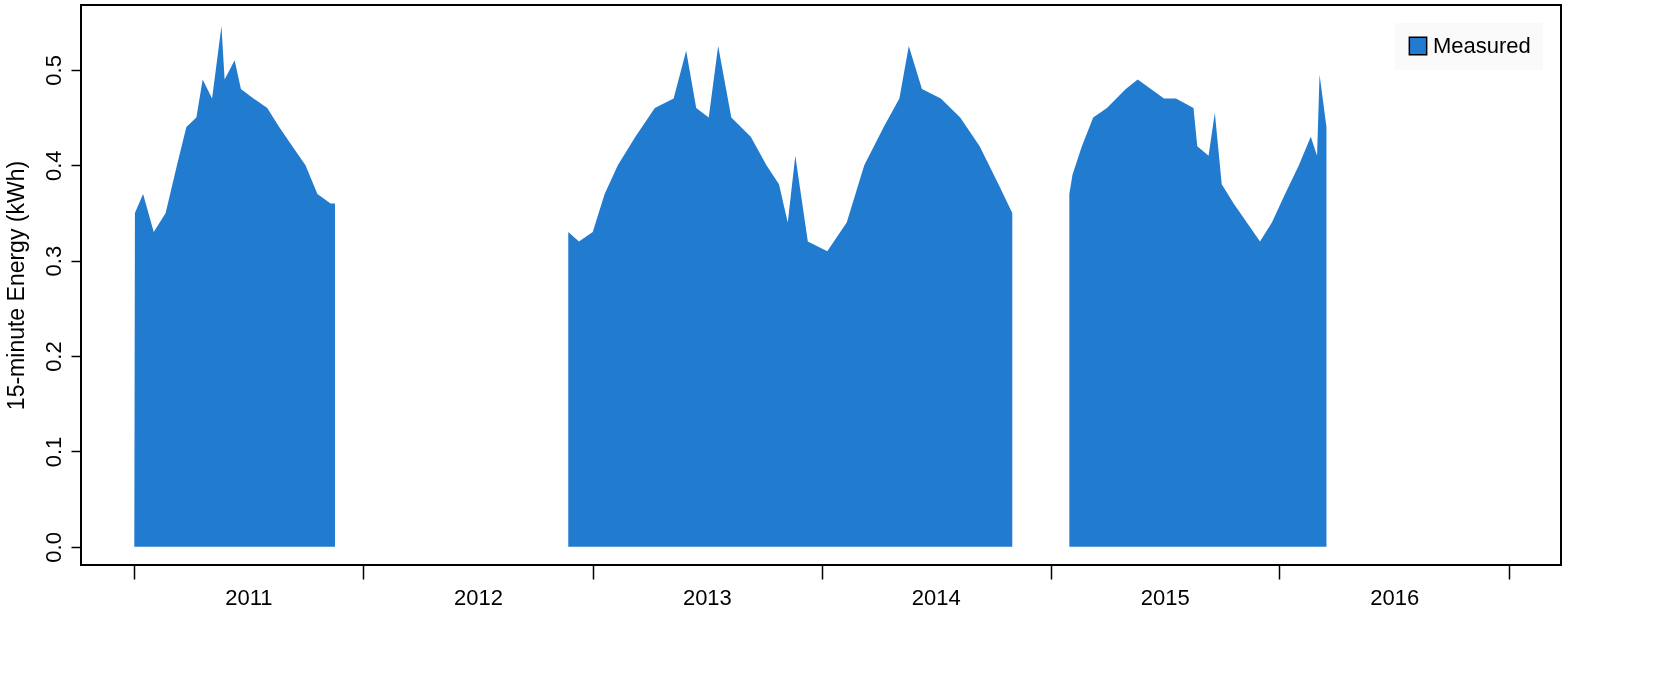  What do you see at coordinates (53, 261) in the screenshot?
I see `y-tick-label: 0.3` at bounding box center [53, 261].